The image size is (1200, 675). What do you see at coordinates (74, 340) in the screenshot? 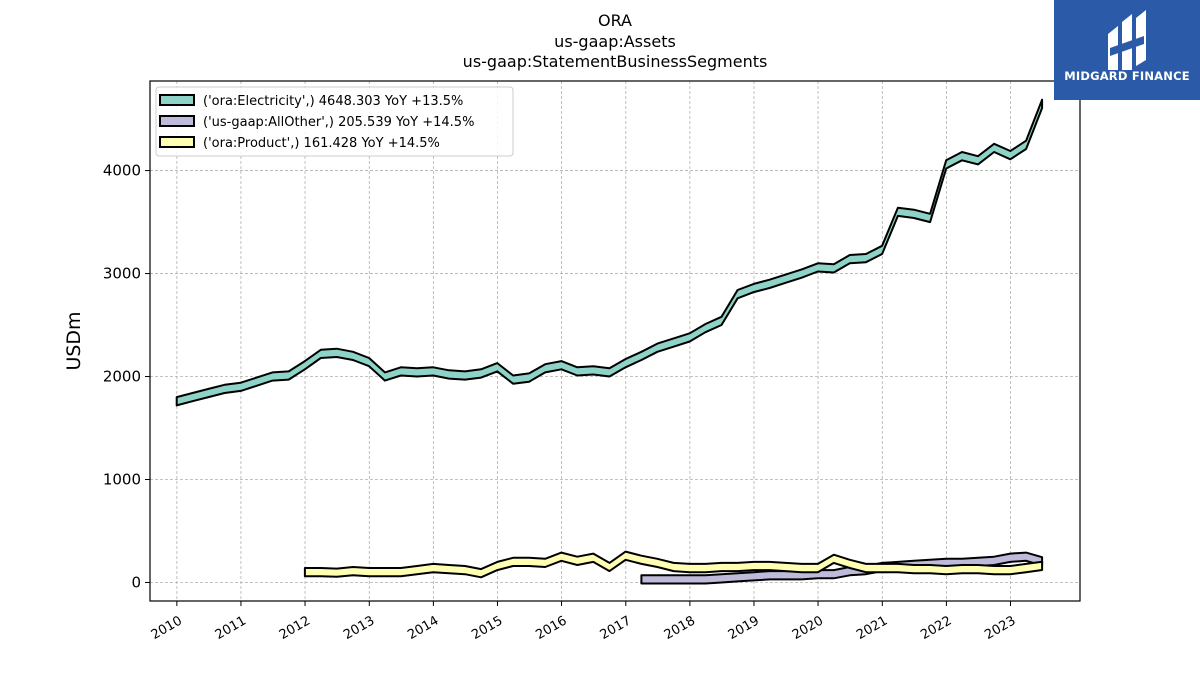
I see `y-axis-label: USDm` at bounding box center [74, 340].